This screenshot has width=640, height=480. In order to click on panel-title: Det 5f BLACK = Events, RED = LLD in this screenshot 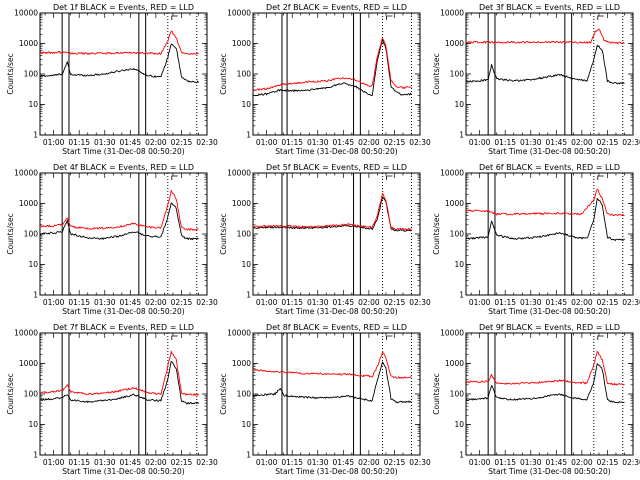, I will do `click(336, 167)`.